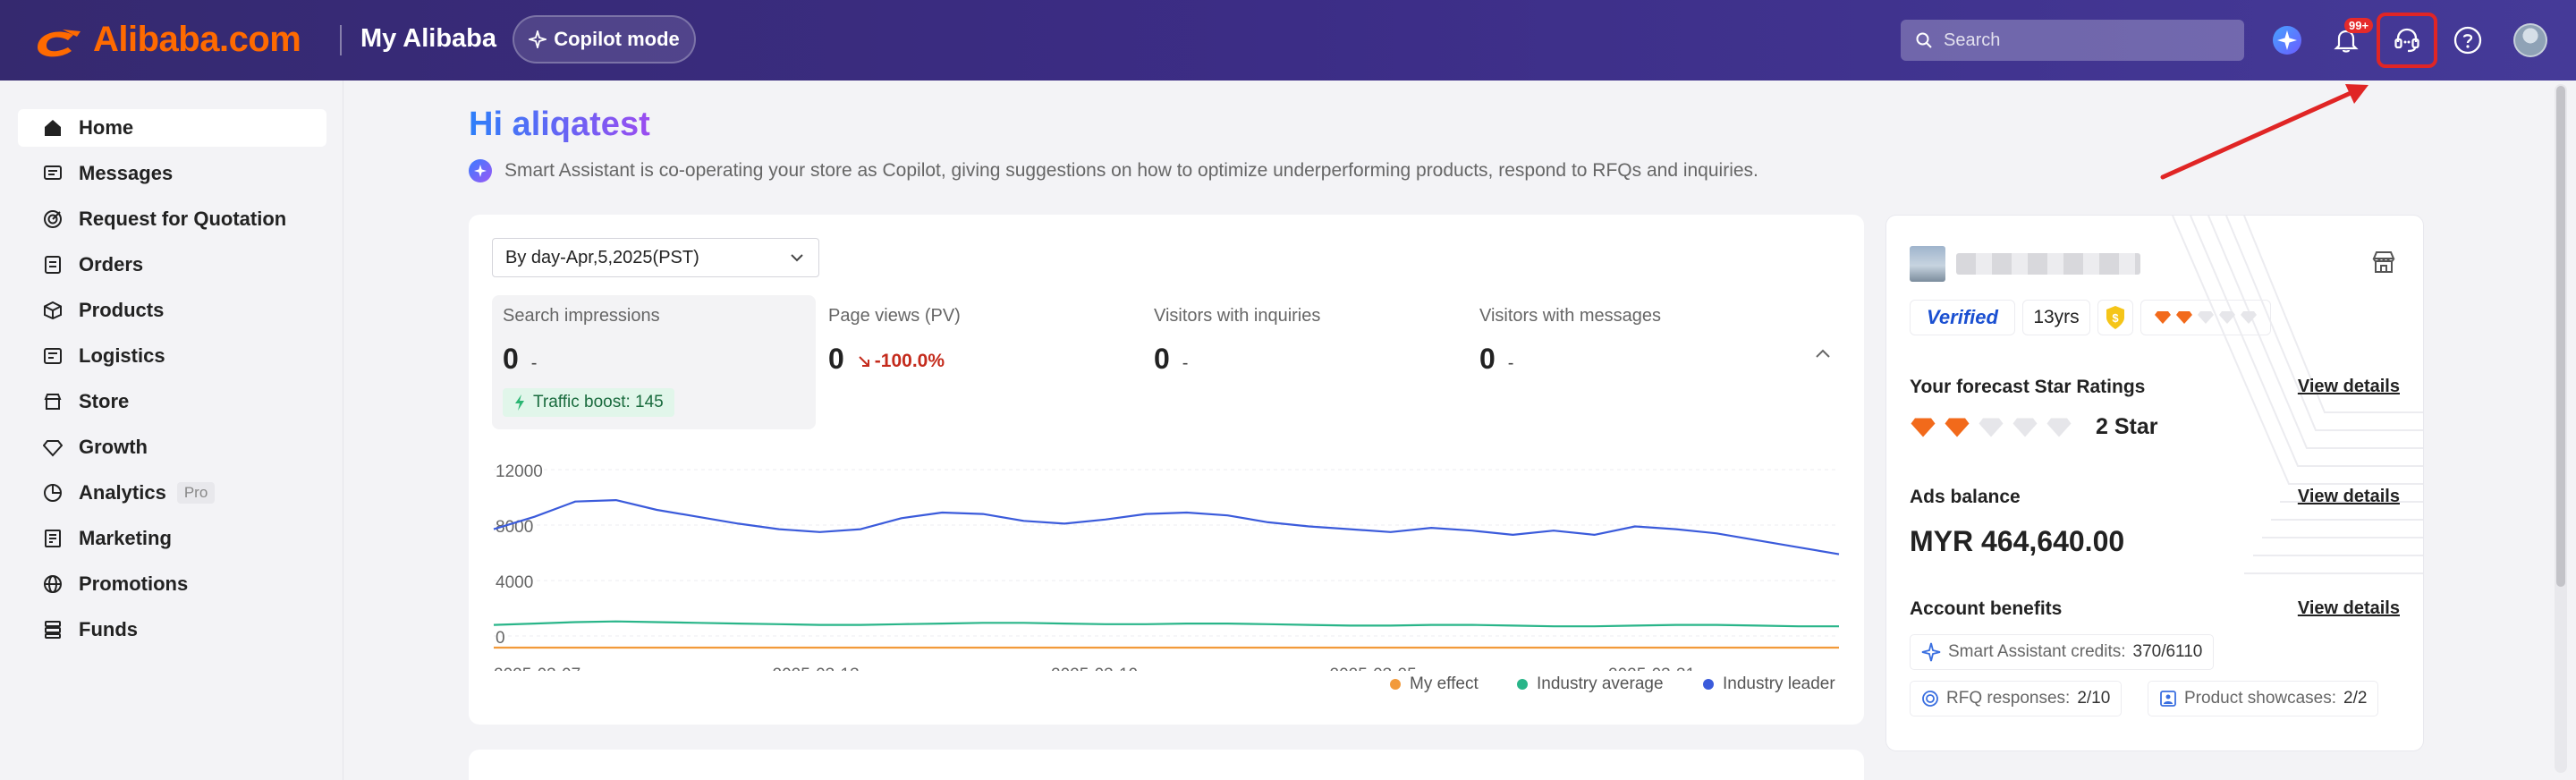  I want to click on forecast-view-details-link: View details, so click(2348, 386).